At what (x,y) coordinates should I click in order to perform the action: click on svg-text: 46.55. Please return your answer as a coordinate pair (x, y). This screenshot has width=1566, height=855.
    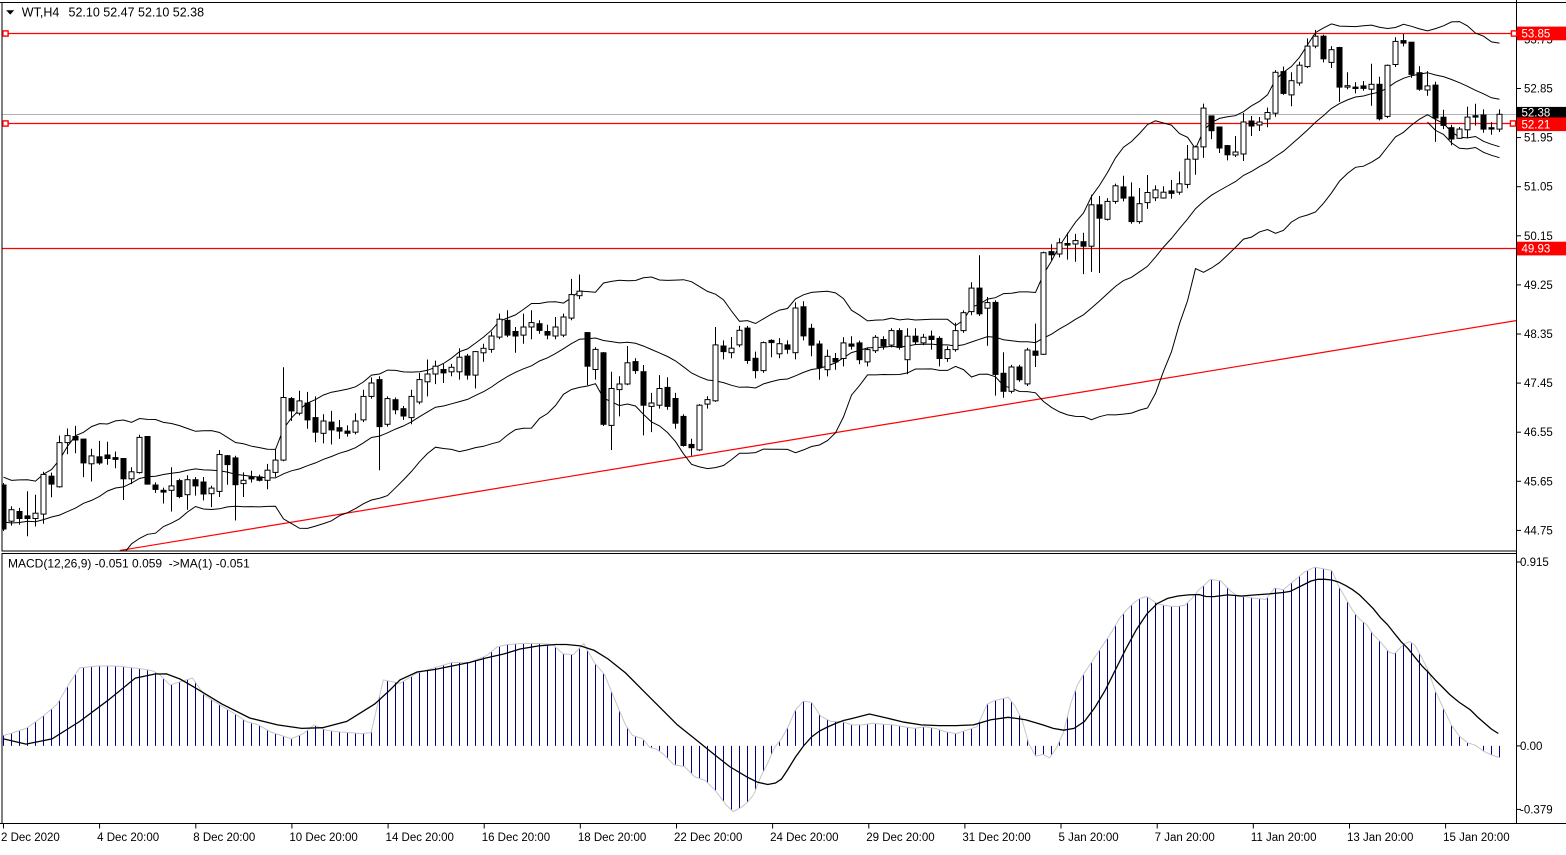
    Looking at the image, I should click on (1538, 433).